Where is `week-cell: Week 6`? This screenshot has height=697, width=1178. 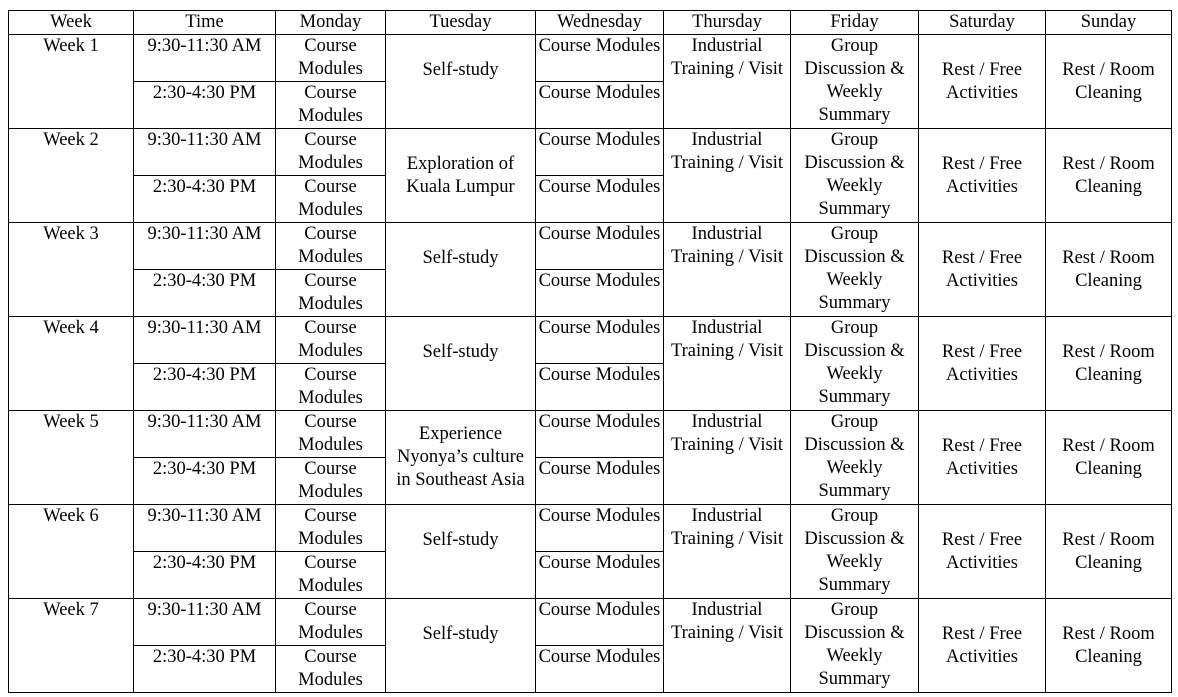
week-cell: Week 6 is located at coordinates (71, 551).